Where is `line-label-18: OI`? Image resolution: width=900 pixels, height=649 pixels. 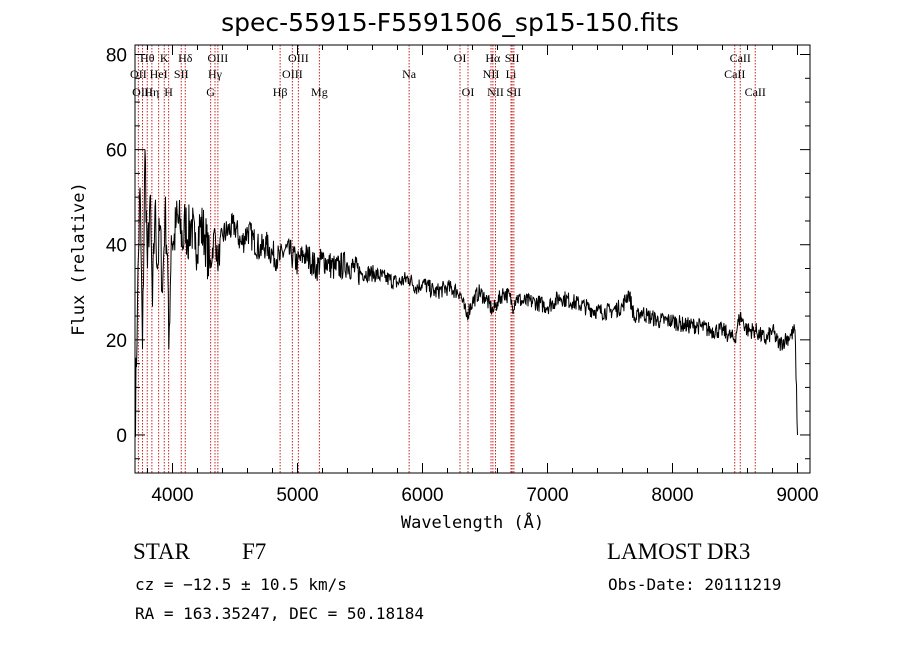
line-label-18: OI is located at coordinates (468, 92).